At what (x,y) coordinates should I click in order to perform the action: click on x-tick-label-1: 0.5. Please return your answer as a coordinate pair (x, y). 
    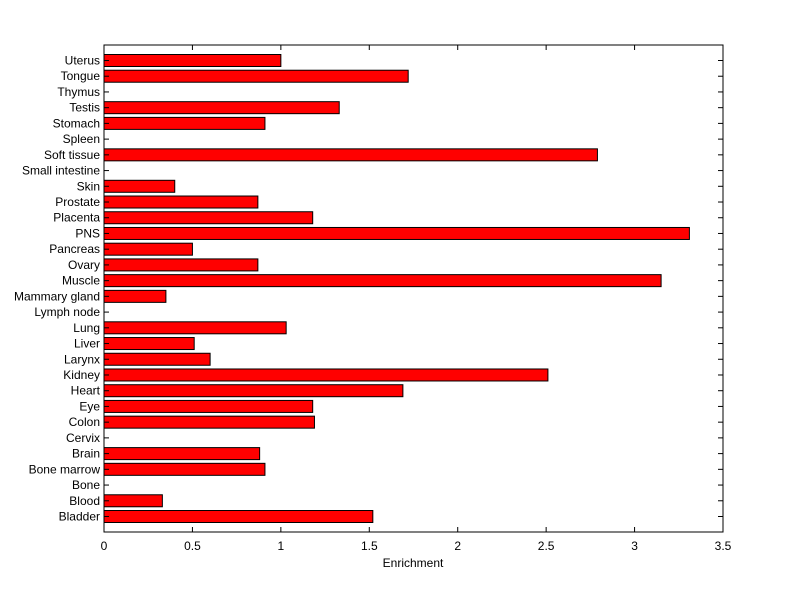
    Looking at the image, I should click on (192, 546).